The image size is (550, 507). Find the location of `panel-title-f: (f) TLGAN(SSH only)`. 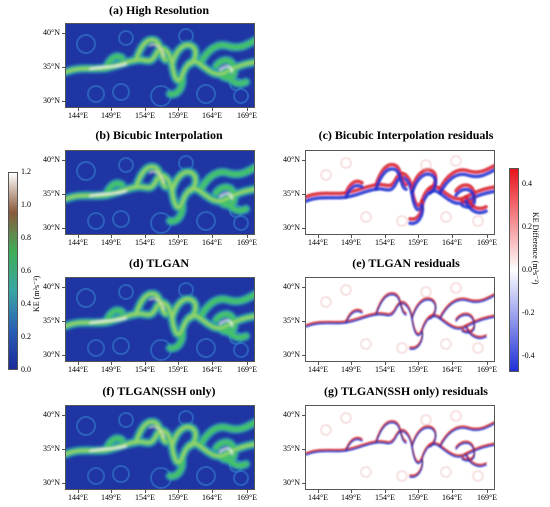

panel-title-f: (f) TLGAN(SSH only) is located at coordinates (159, 391).